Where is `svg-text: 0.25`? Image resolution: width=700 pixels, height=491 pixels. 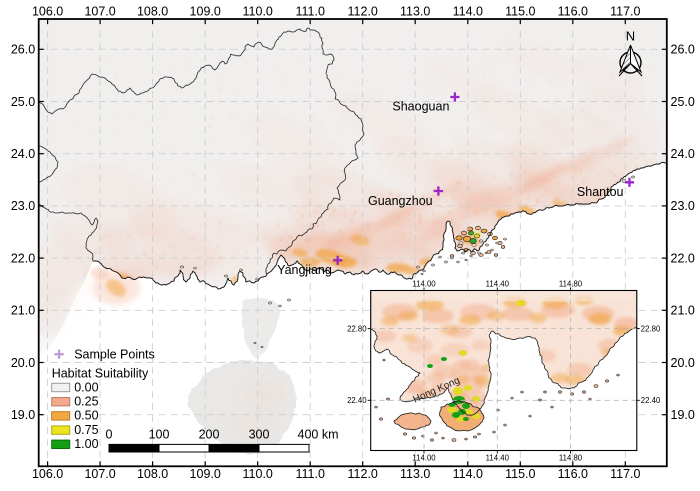
svg-text: 0.25 is located at coordinates (86, 402).